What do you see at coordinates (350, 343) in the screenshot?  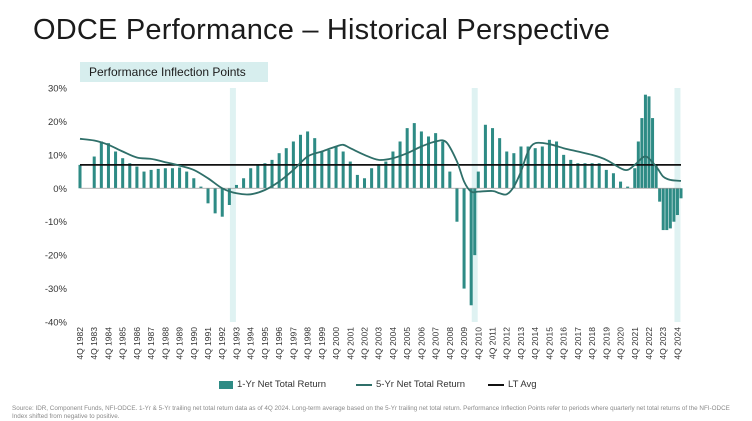 I see `x-tick-19: 4Q 2001` at bounding box center [350, 343].